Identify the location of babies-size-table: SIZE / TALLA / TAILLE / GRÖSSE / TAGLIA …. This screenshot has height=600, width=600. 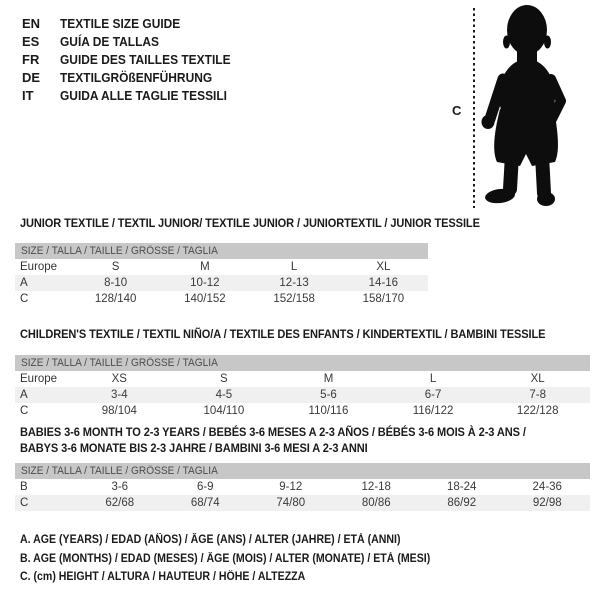
(302, 487).